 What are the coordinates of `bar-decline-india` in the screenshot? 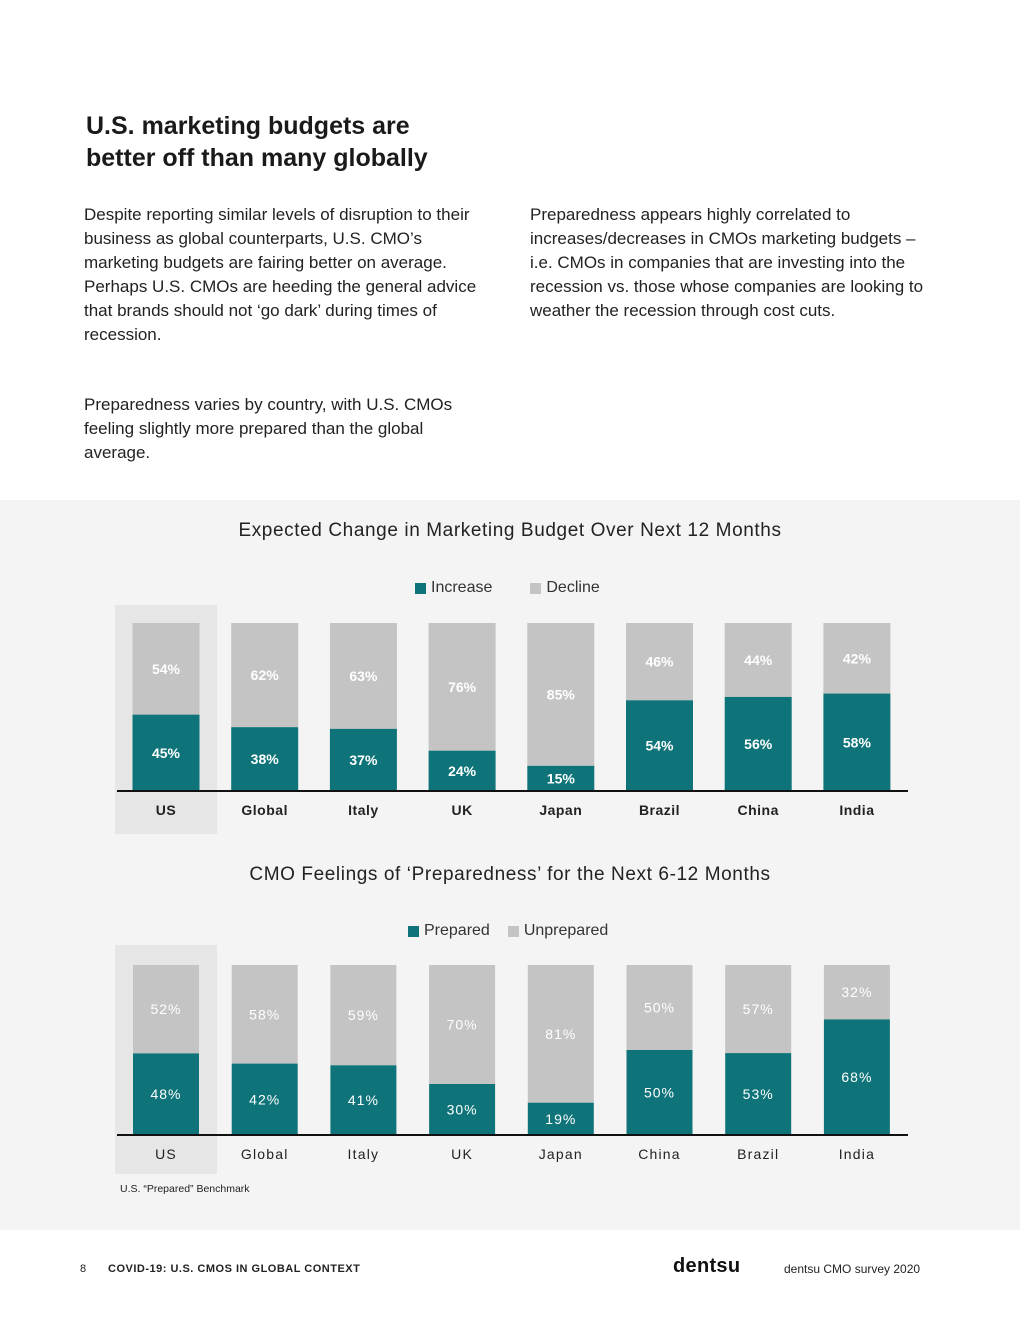 It's located at (857, 658).